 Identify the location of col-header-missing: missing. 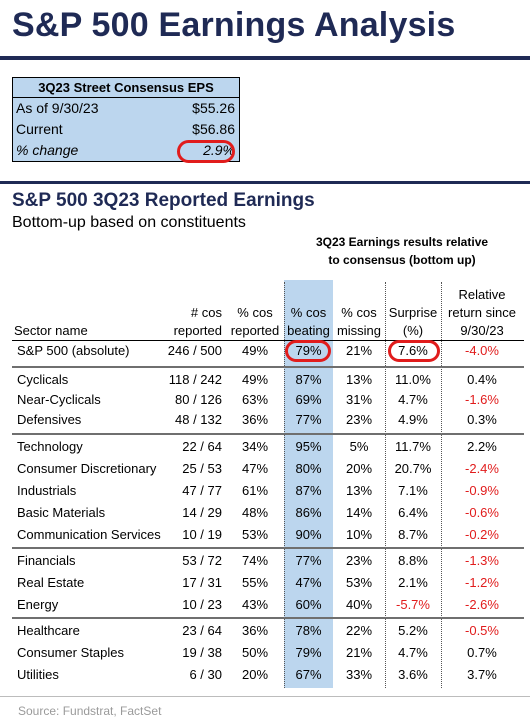
(359, 330).